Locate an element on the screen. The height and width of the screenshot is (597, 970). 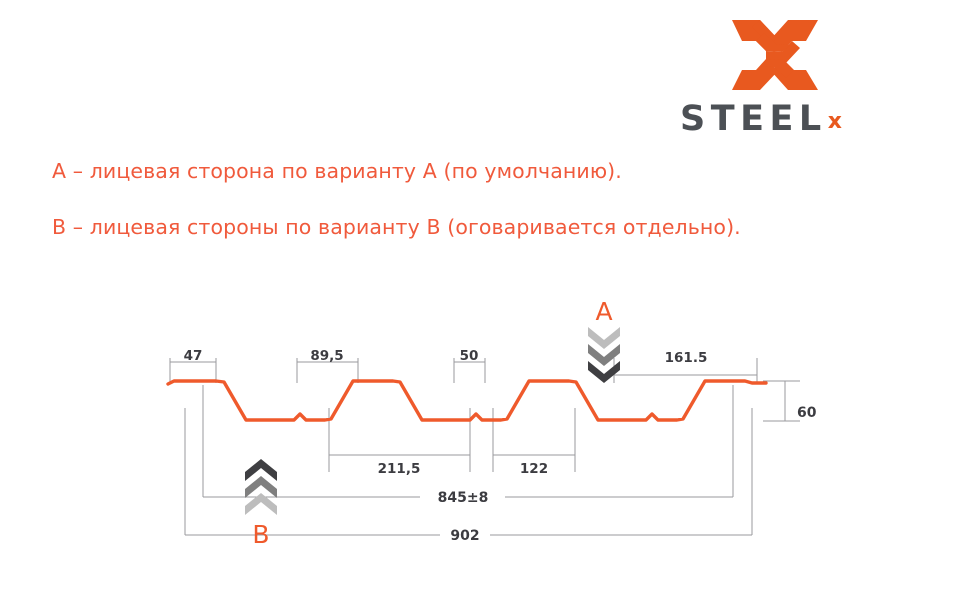
dimension-label-845: 845±8 is located at coordinates (463, 498).